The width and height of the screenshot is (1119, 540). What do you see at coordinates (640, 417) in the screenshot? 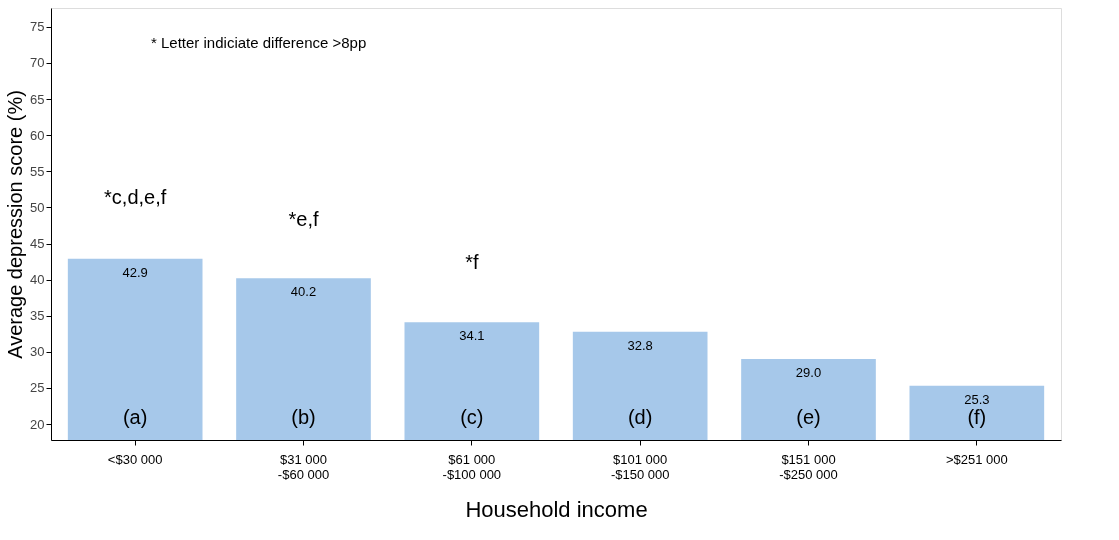
I see `annotation: (d)` at bounding box center [640, 417].